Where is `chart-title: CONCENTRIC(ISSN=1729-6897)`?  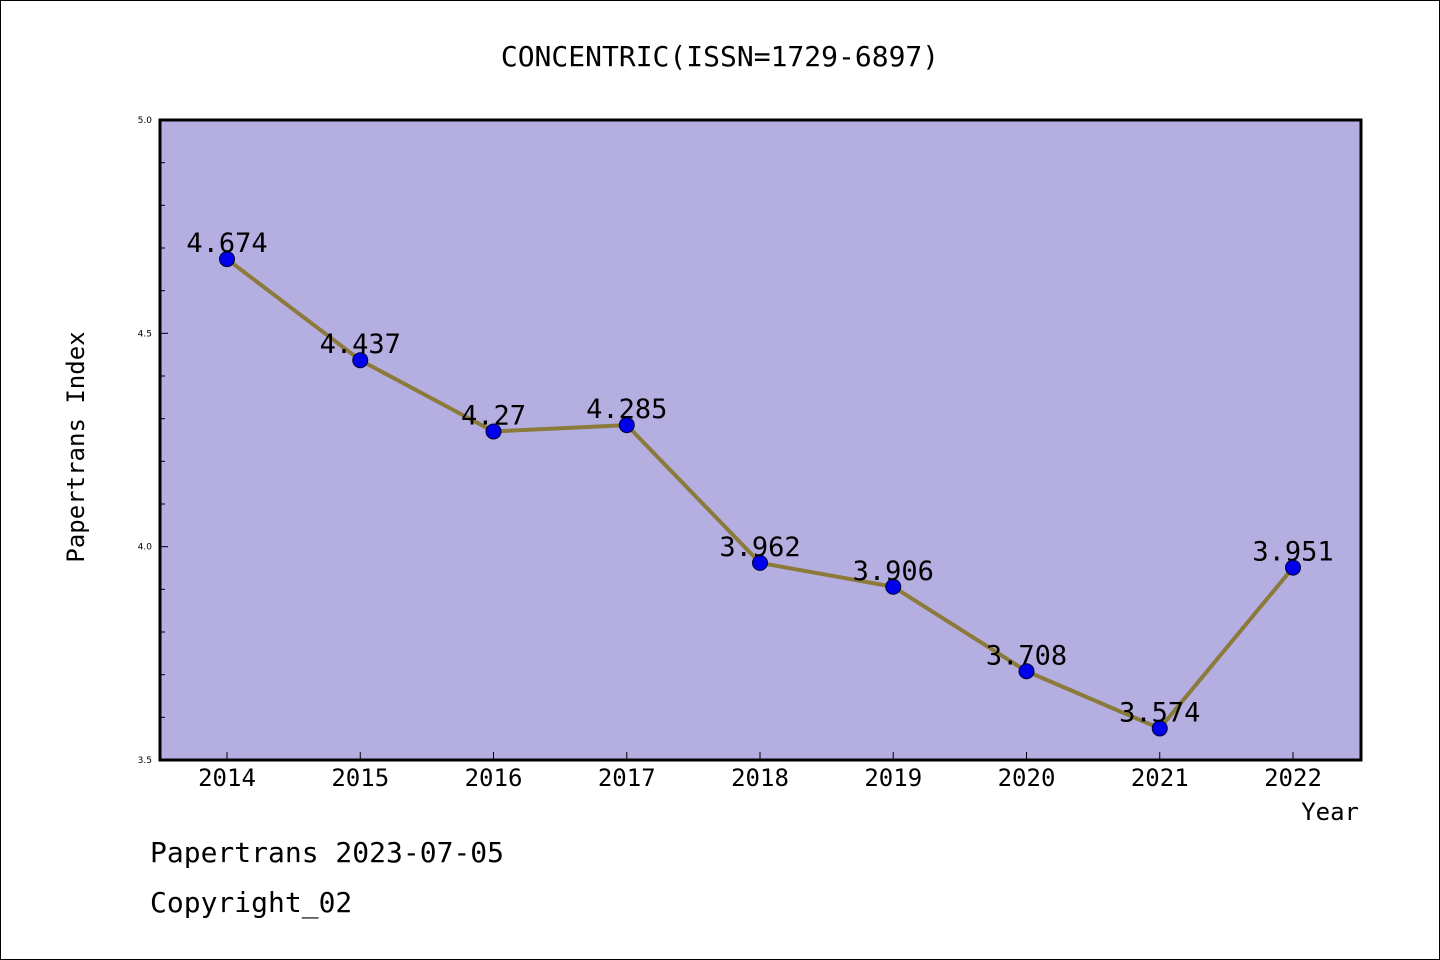 chart-title: CONCENTRIC(ISSN=1729-6897) is located at coordinates (720, 56).